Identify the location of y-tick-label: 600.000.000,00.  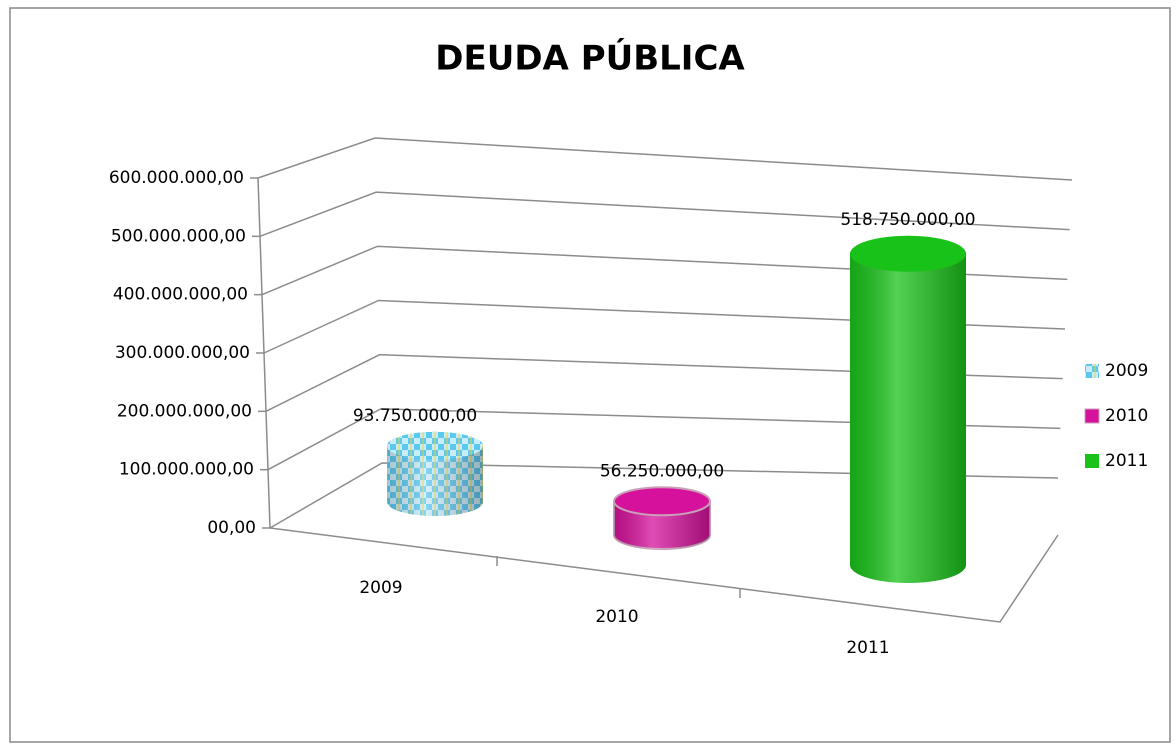
(176, 178).